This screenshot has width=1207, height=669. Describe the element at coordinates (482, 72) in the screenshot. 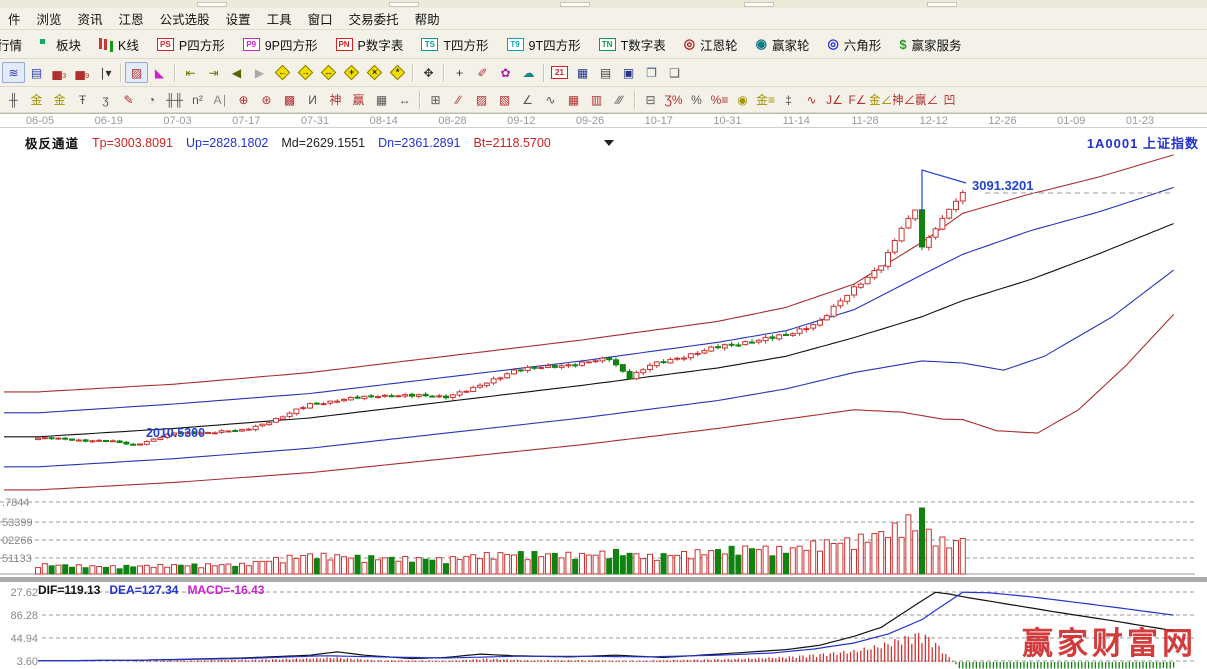

I see `draw-line-icon: ✐` at that location.